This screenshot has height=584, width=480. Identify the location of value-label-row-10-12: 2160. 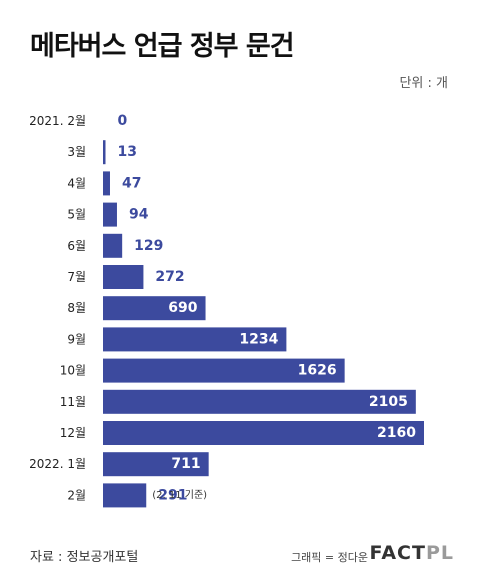
(396, 433).